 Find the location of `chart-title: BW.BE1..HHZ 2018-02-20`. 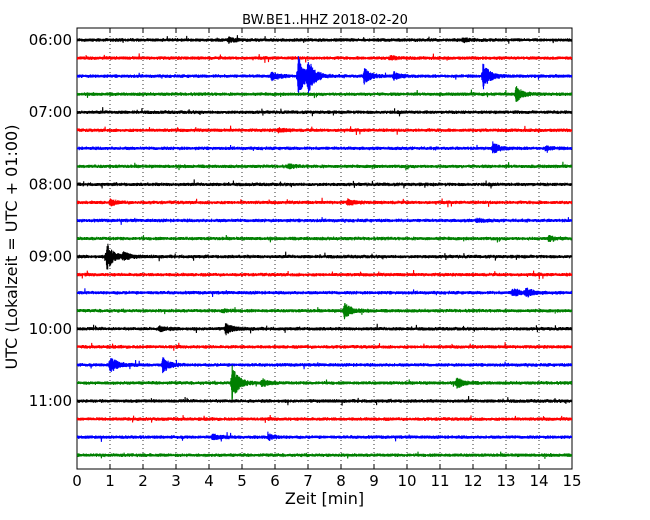

chart-title: BW.BE1..HHZ 2018-02-20 is located at coordinates (325, 20).